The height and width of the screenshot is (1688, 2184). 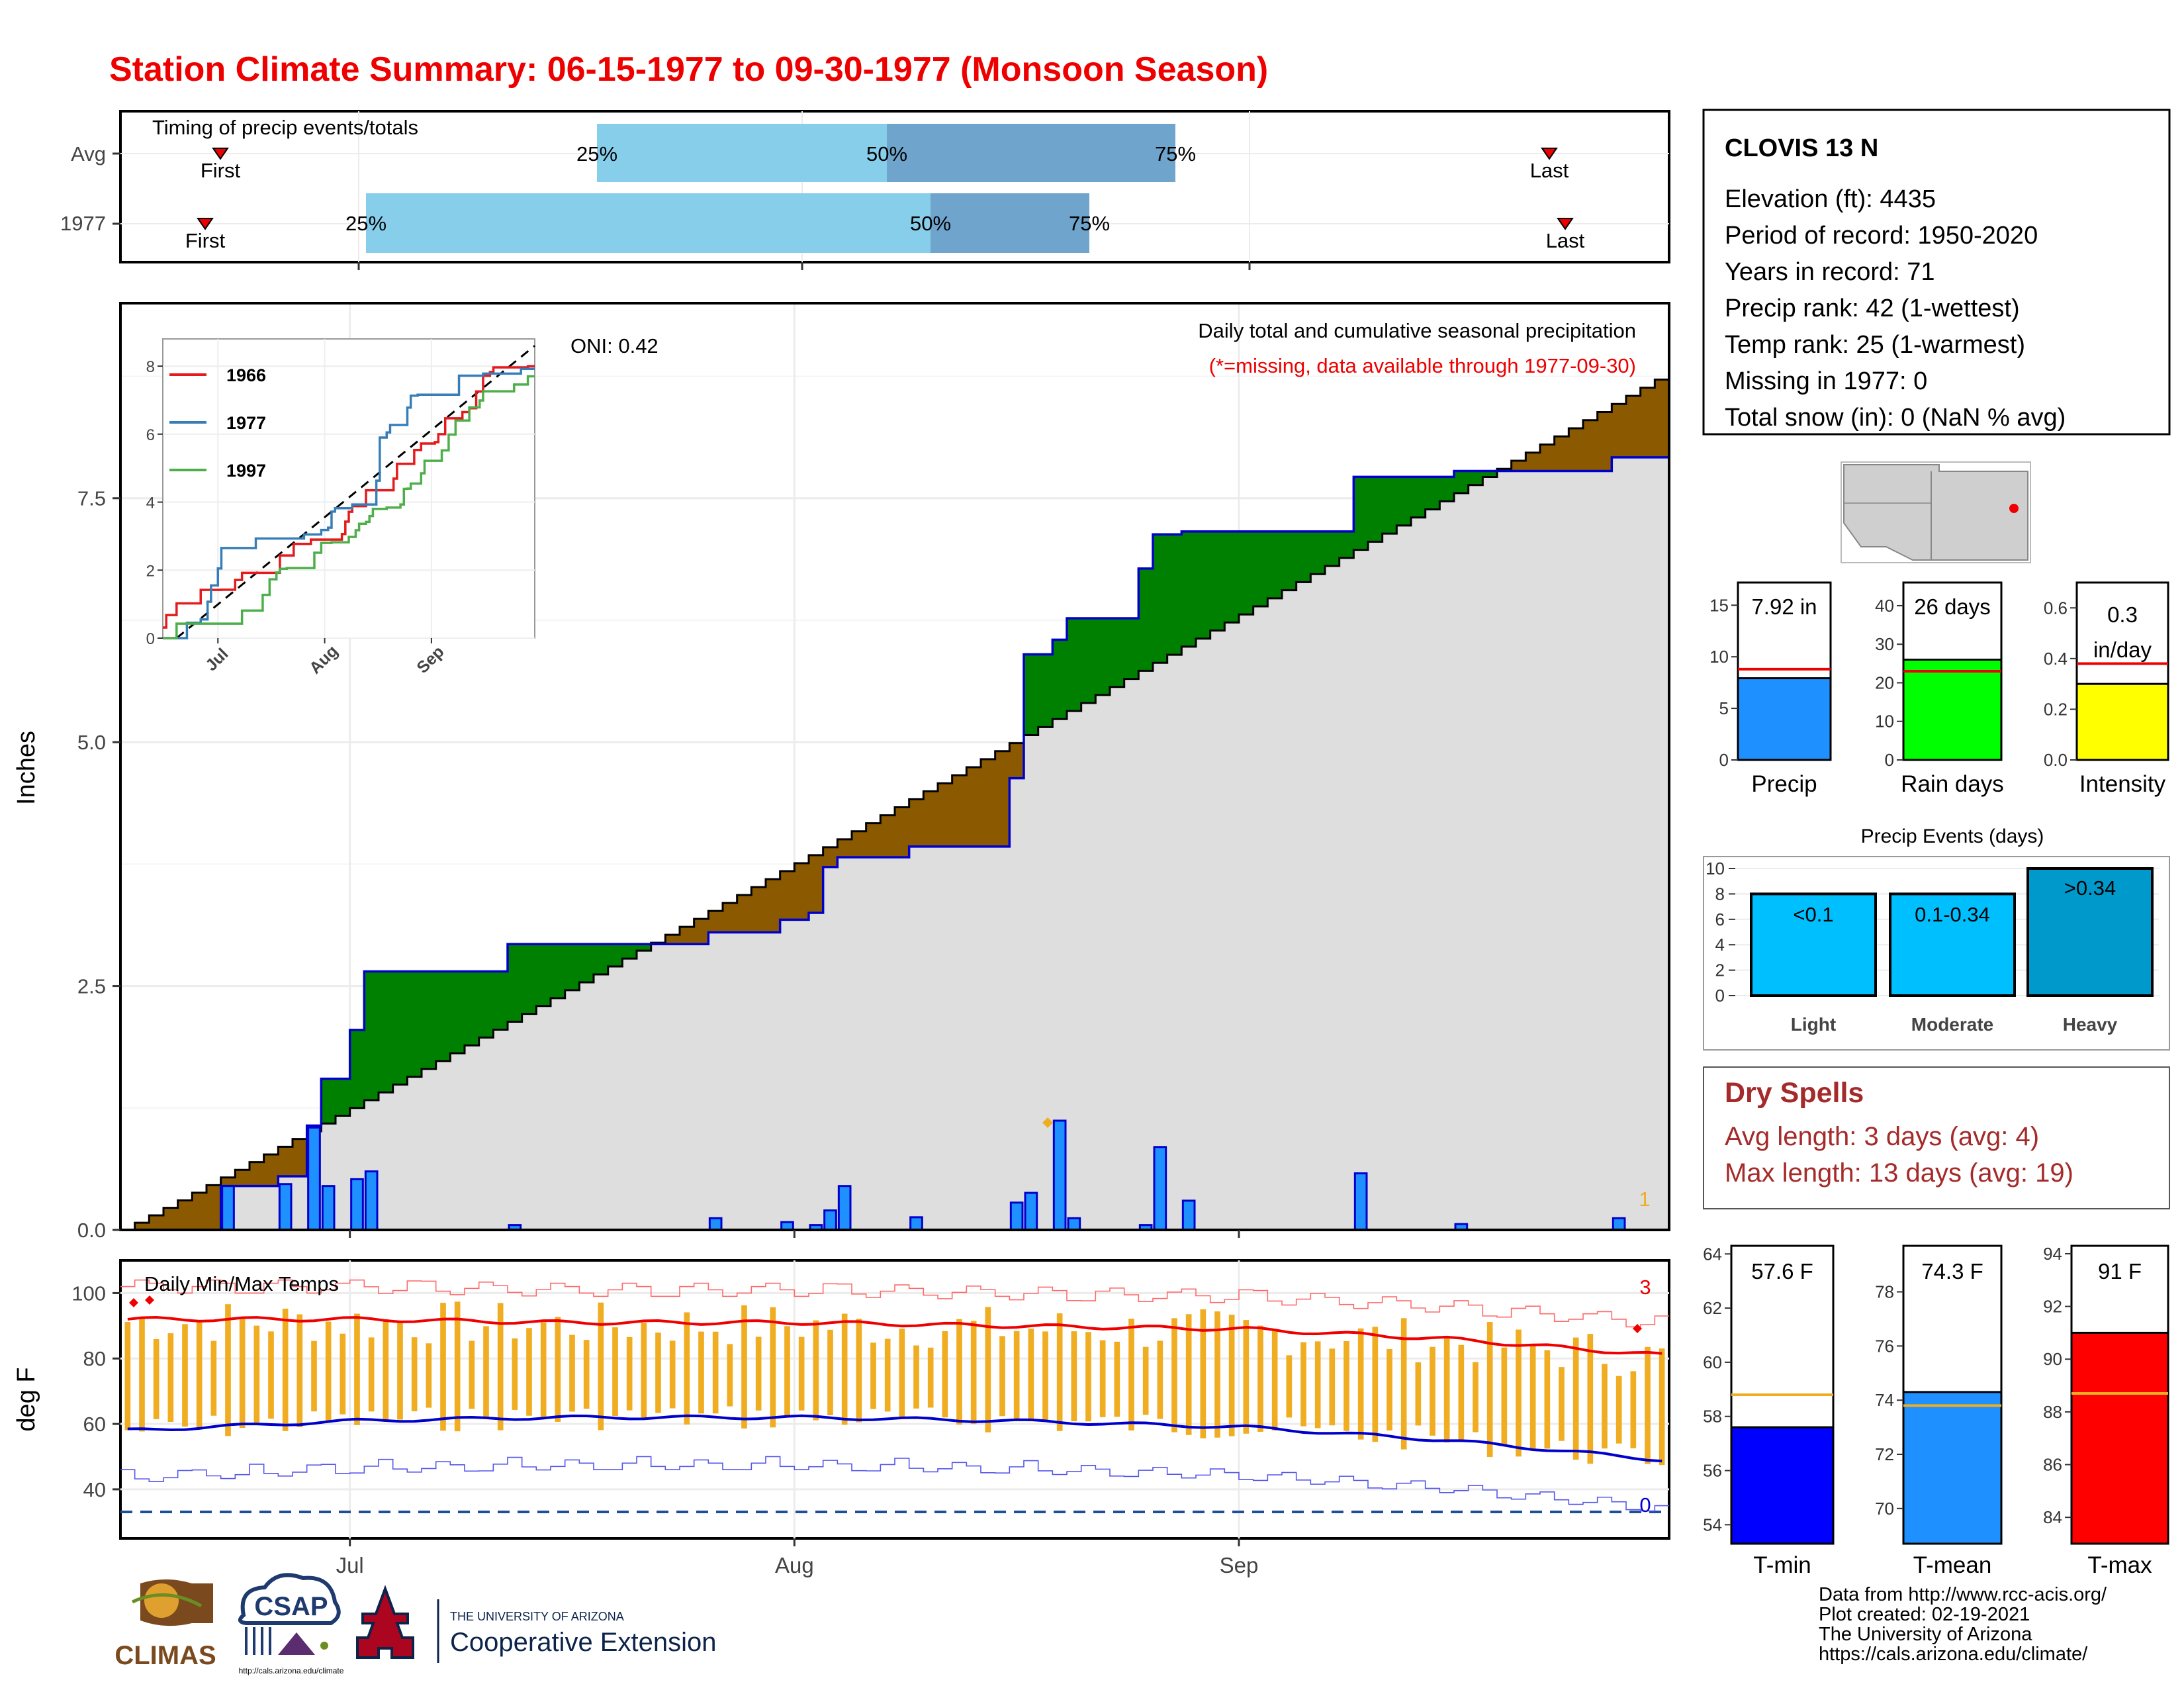 What do you see at coordinates (1783, 1486) in the screenshot?
I see `tmin-bar` at bounding box center [1783, 1486].